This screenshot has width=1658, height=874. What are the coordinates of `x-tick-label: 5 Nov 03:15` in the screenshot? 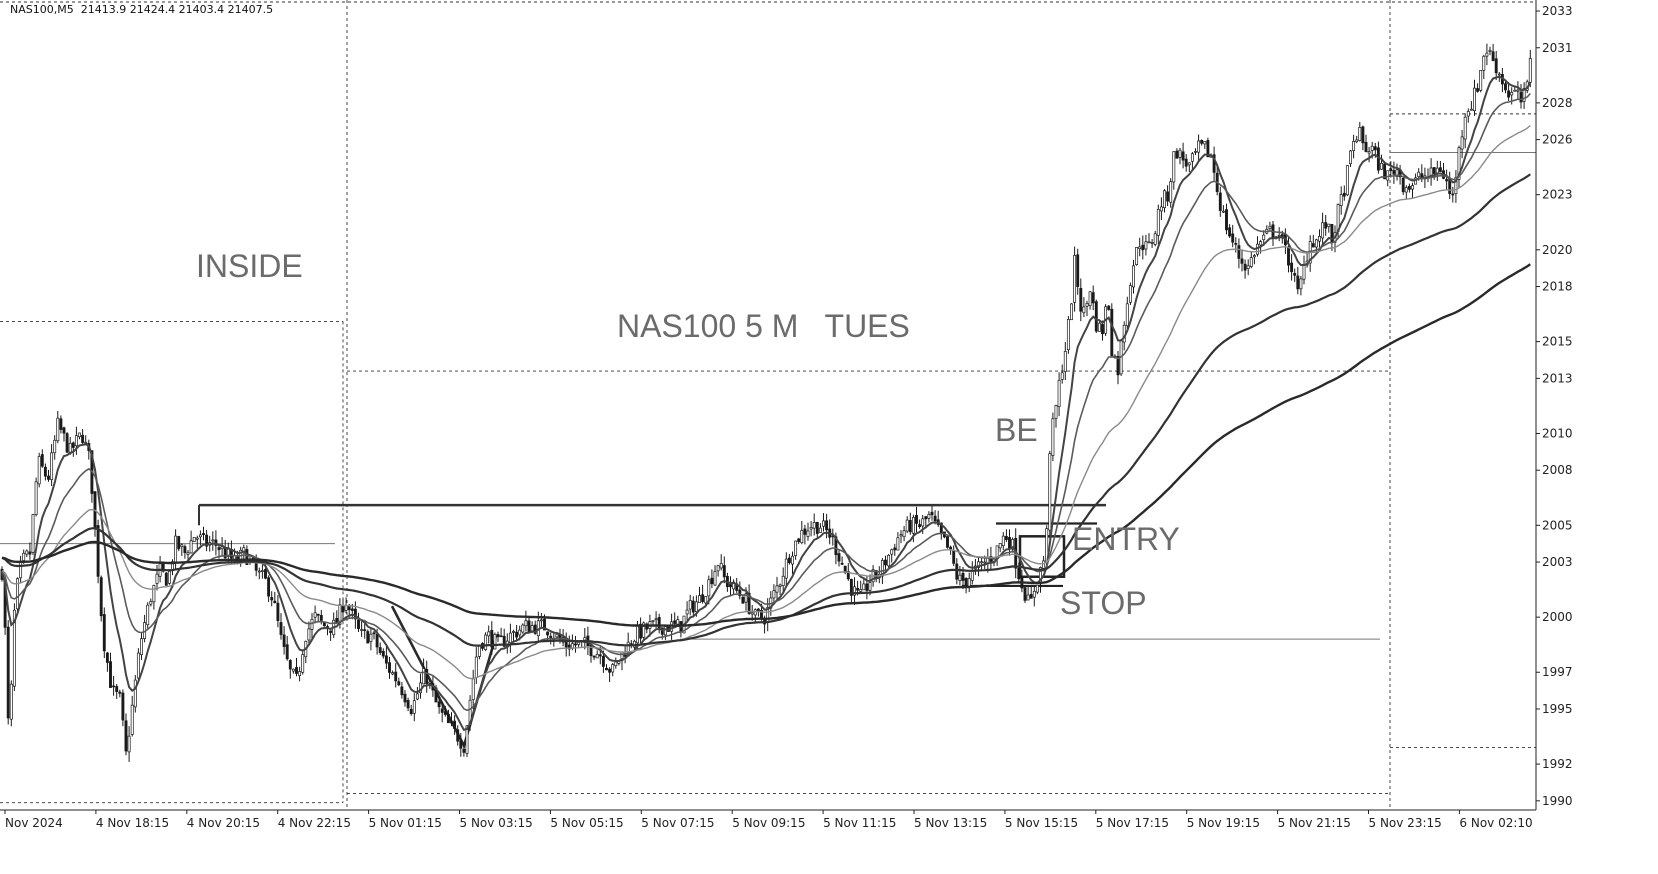 It's located at (496, 823).